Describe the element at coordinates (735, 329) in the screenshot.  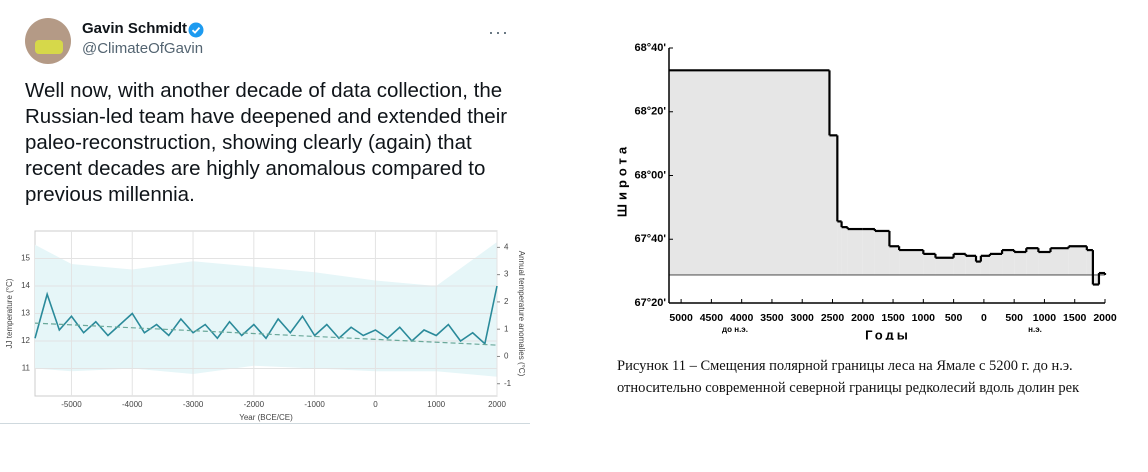
I see `era-label: до н.э.` at that location.